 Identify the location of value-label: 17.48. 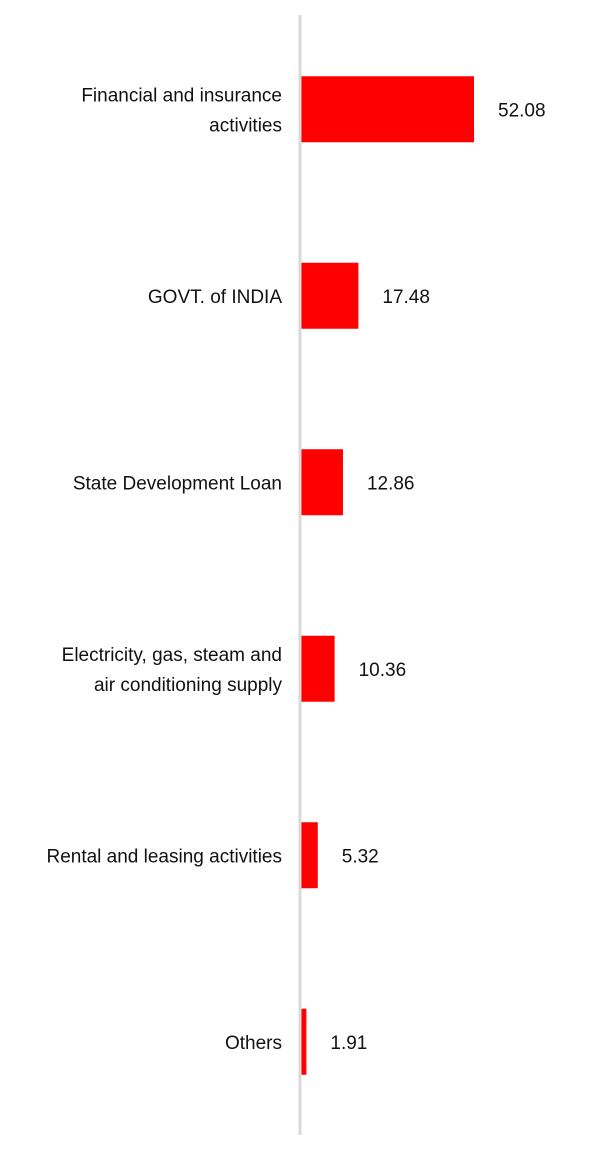
(406, 297).